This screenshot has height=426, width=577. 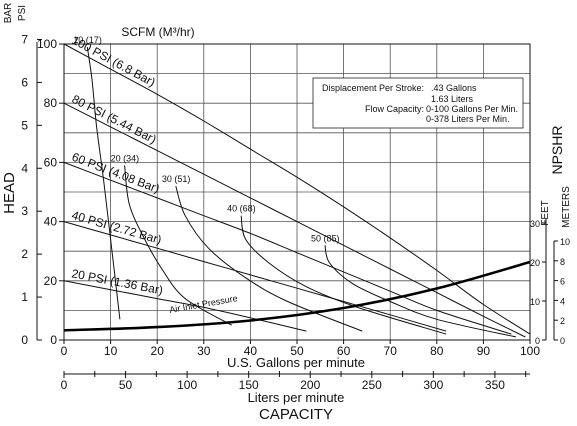 I want to click on air-curve-label-2: 20 (34), so click(x=125, y=158).